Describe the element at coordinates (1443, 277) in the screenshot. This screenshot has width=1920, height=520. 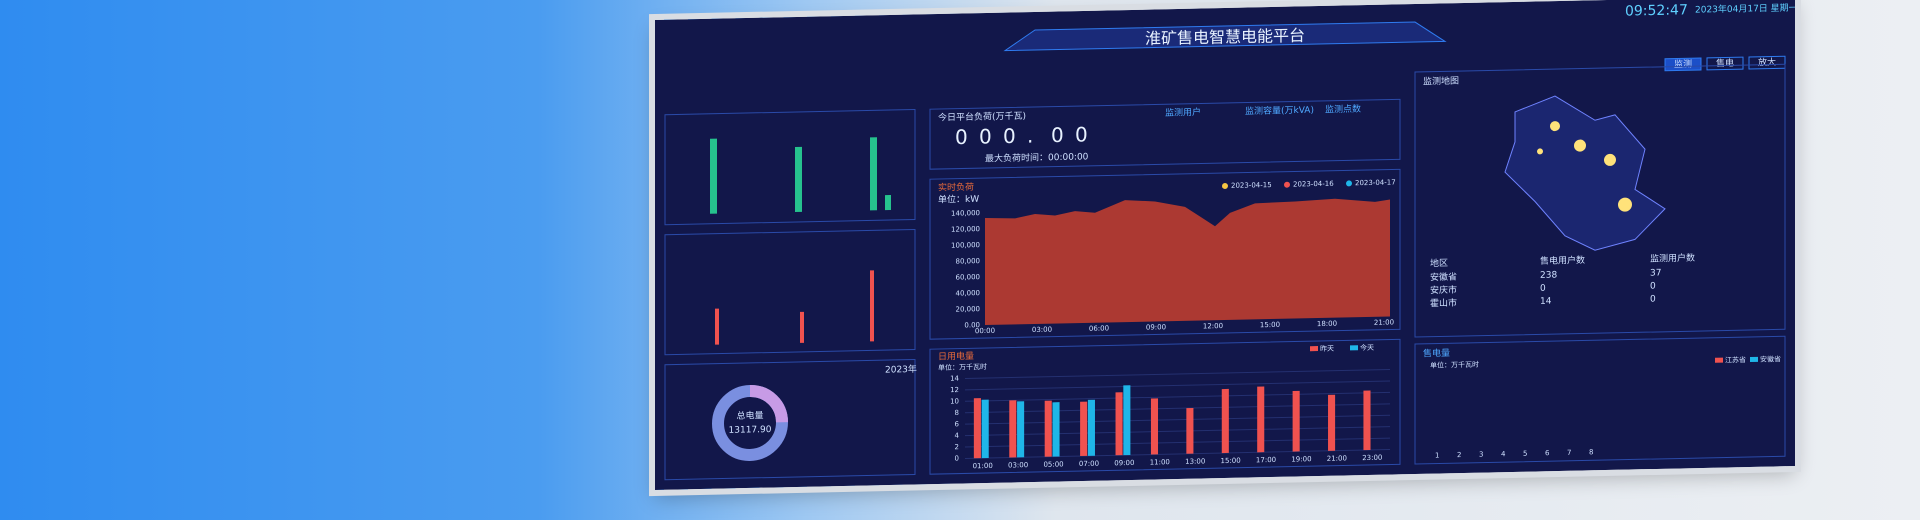
I see `table-cell: 安徽省` at that location.